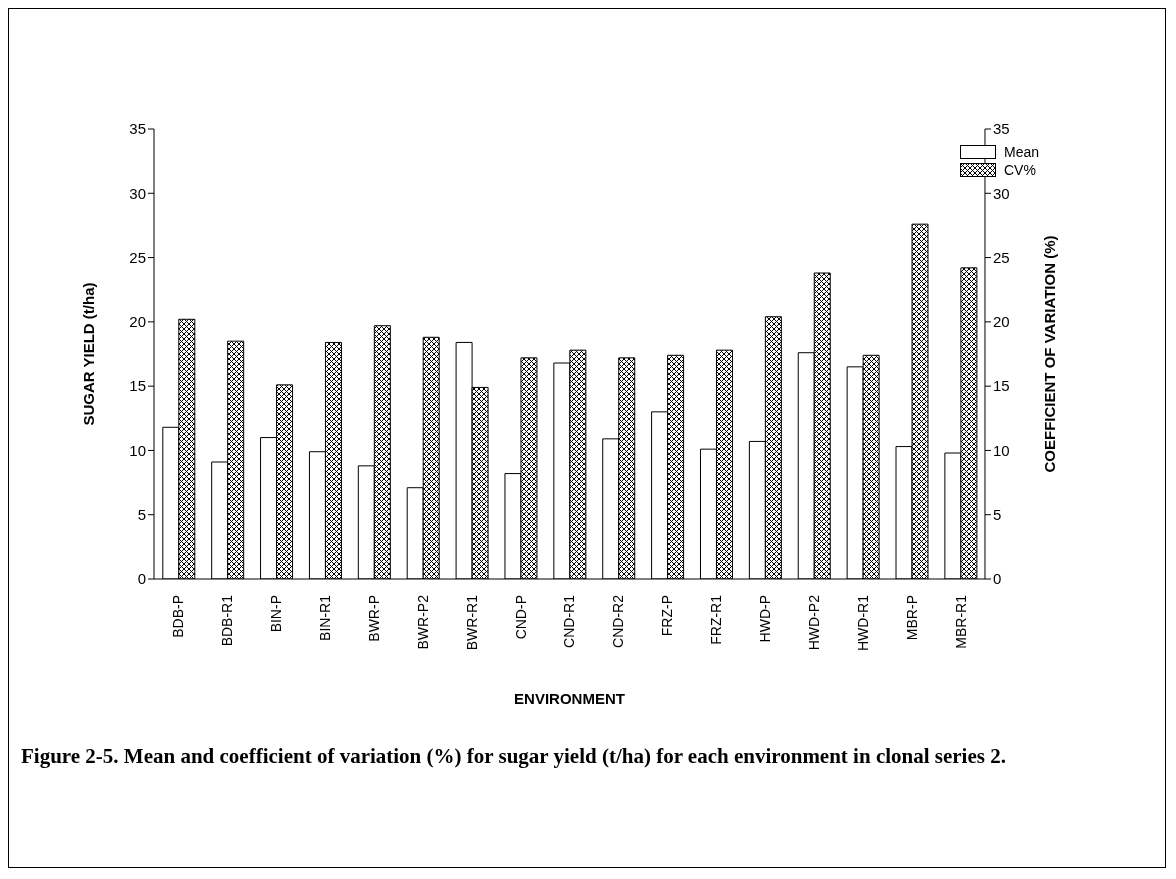 This screenshot has height=879, width=1176. Describe the element at coordinates (1019, 170) in the screenshot. I see `legend-label: CV%` at that location.